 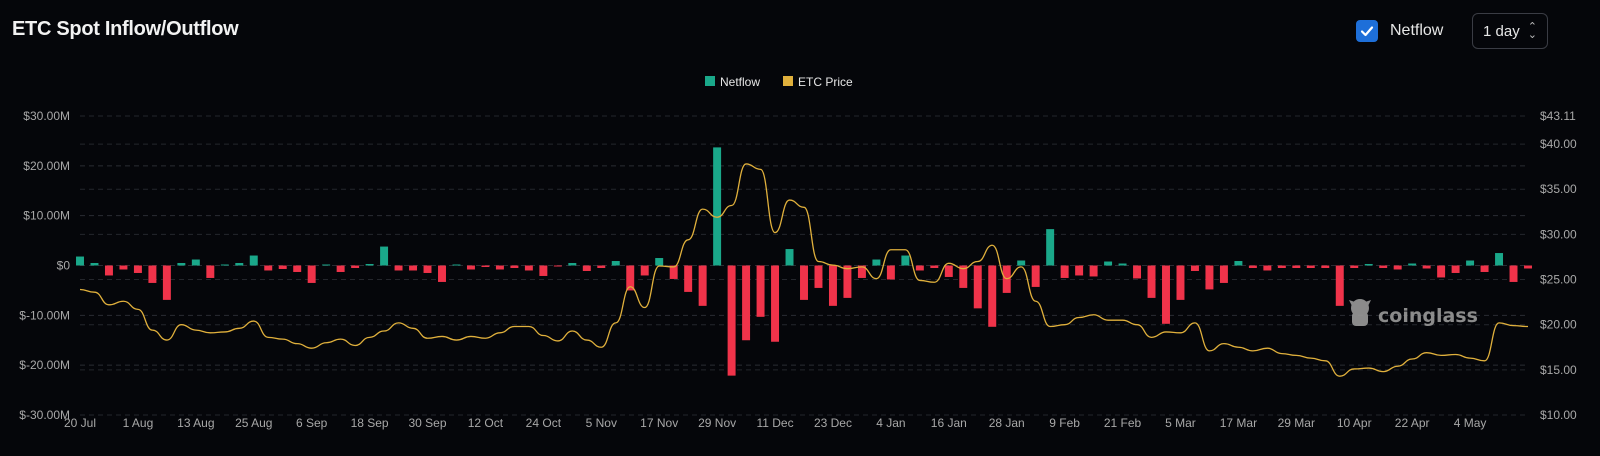 What do you see at coordinates (1510, 31) in the screenshot?
I see `interval-select: 1 day ⌃ ⌄` at bounding box center [1510, 31].